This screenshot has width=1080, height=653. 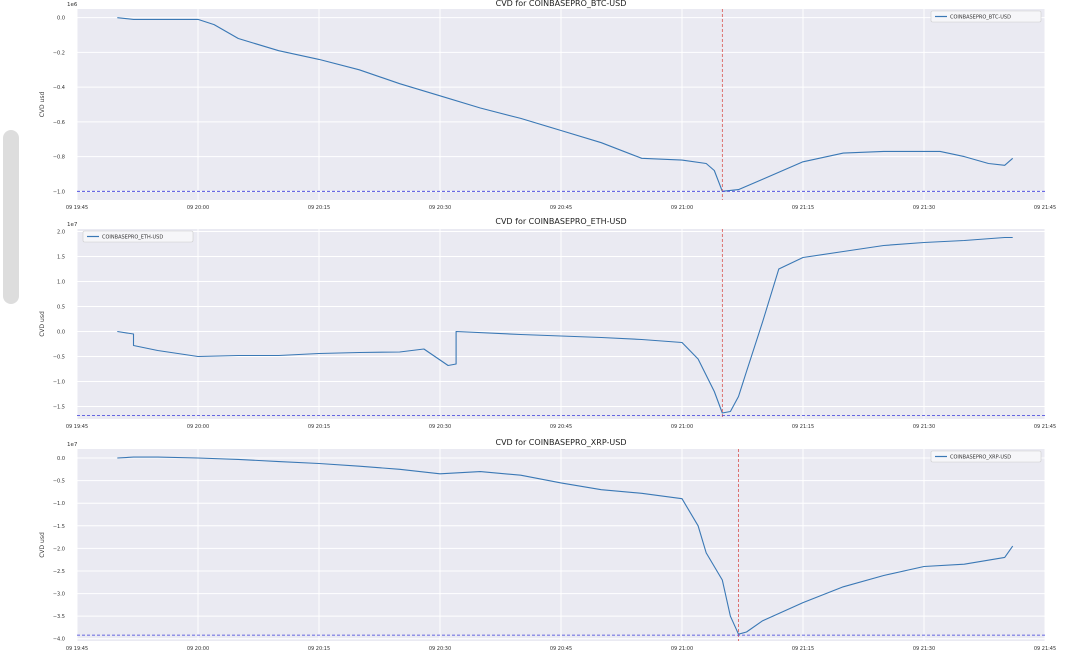 I want to click on legend-label: COINBASEPRO_ETH-USD, so click(x=132, y=238).